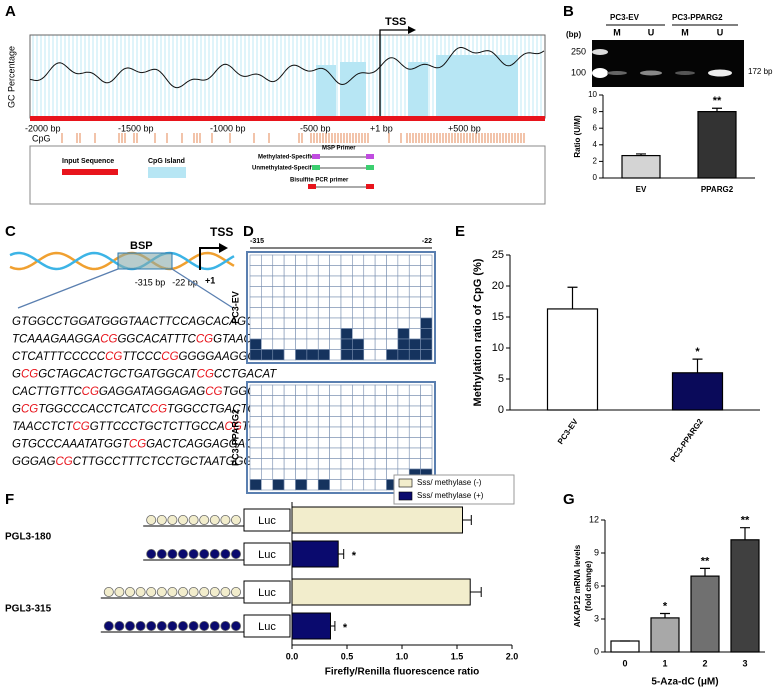 The width and height of the screenshot is (780, 697). What do you see at coordinates (717, 189) in the screenshot?
I see `x-tick-label: PPARG2` at bounding box center [717, 189].